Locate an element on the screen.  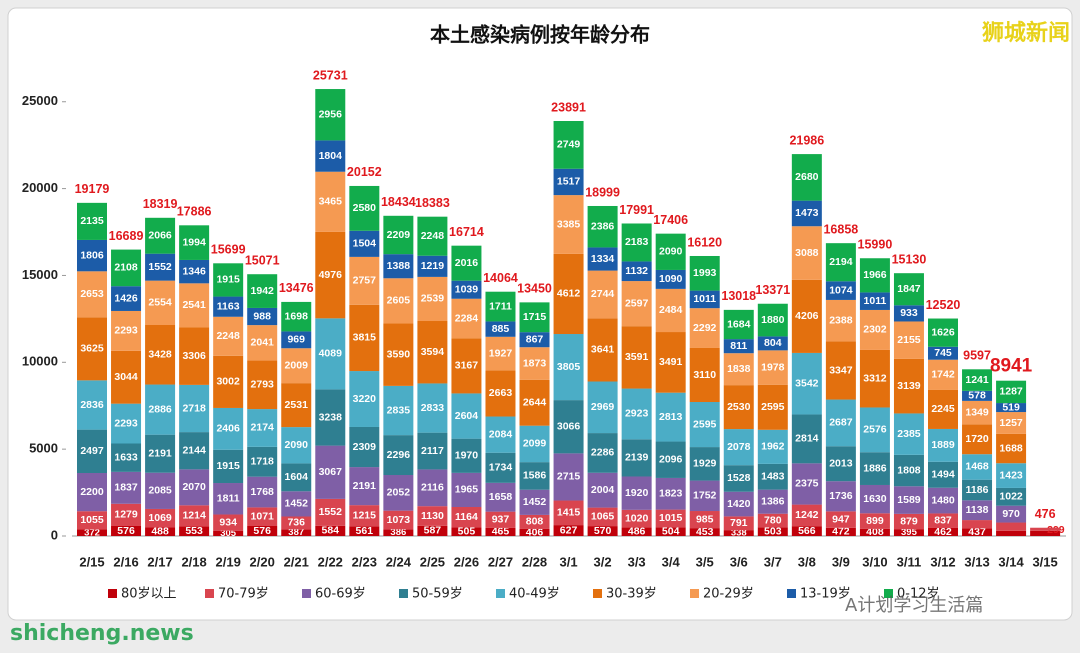
segment-label: 1214 is located at coordinates (194, 516).